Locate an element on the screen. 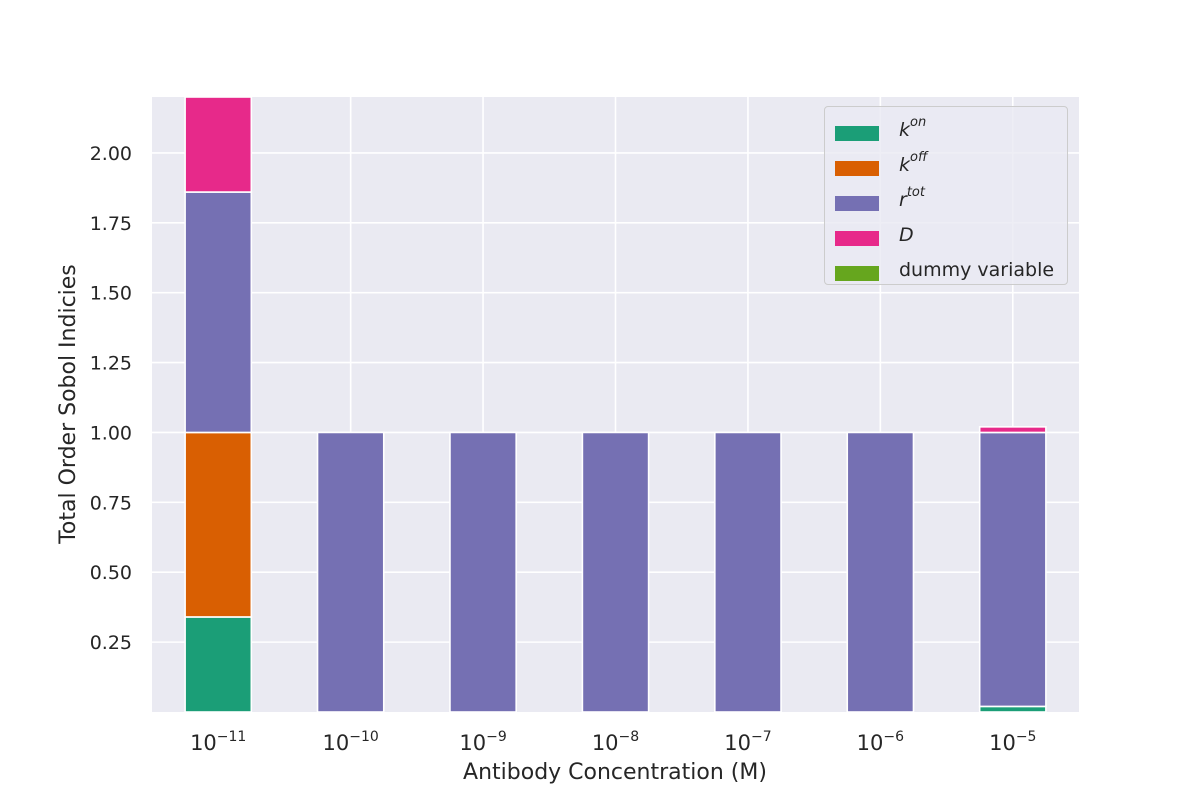 The image size is (1200, 804). x-tick-label: 10⁻¹⁰ is located at coordinates (351, 742).